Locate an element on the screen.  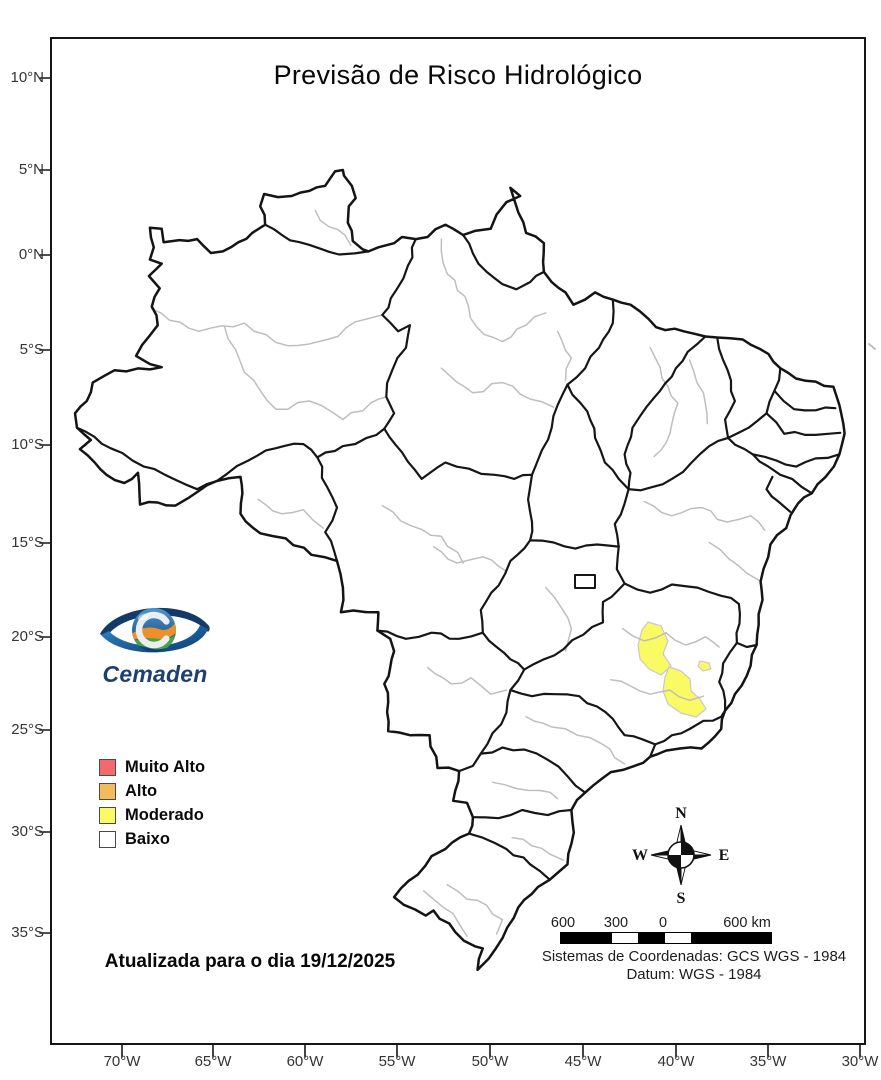
lon-axis-label: 35°W is located at coordinates (768, 1061).